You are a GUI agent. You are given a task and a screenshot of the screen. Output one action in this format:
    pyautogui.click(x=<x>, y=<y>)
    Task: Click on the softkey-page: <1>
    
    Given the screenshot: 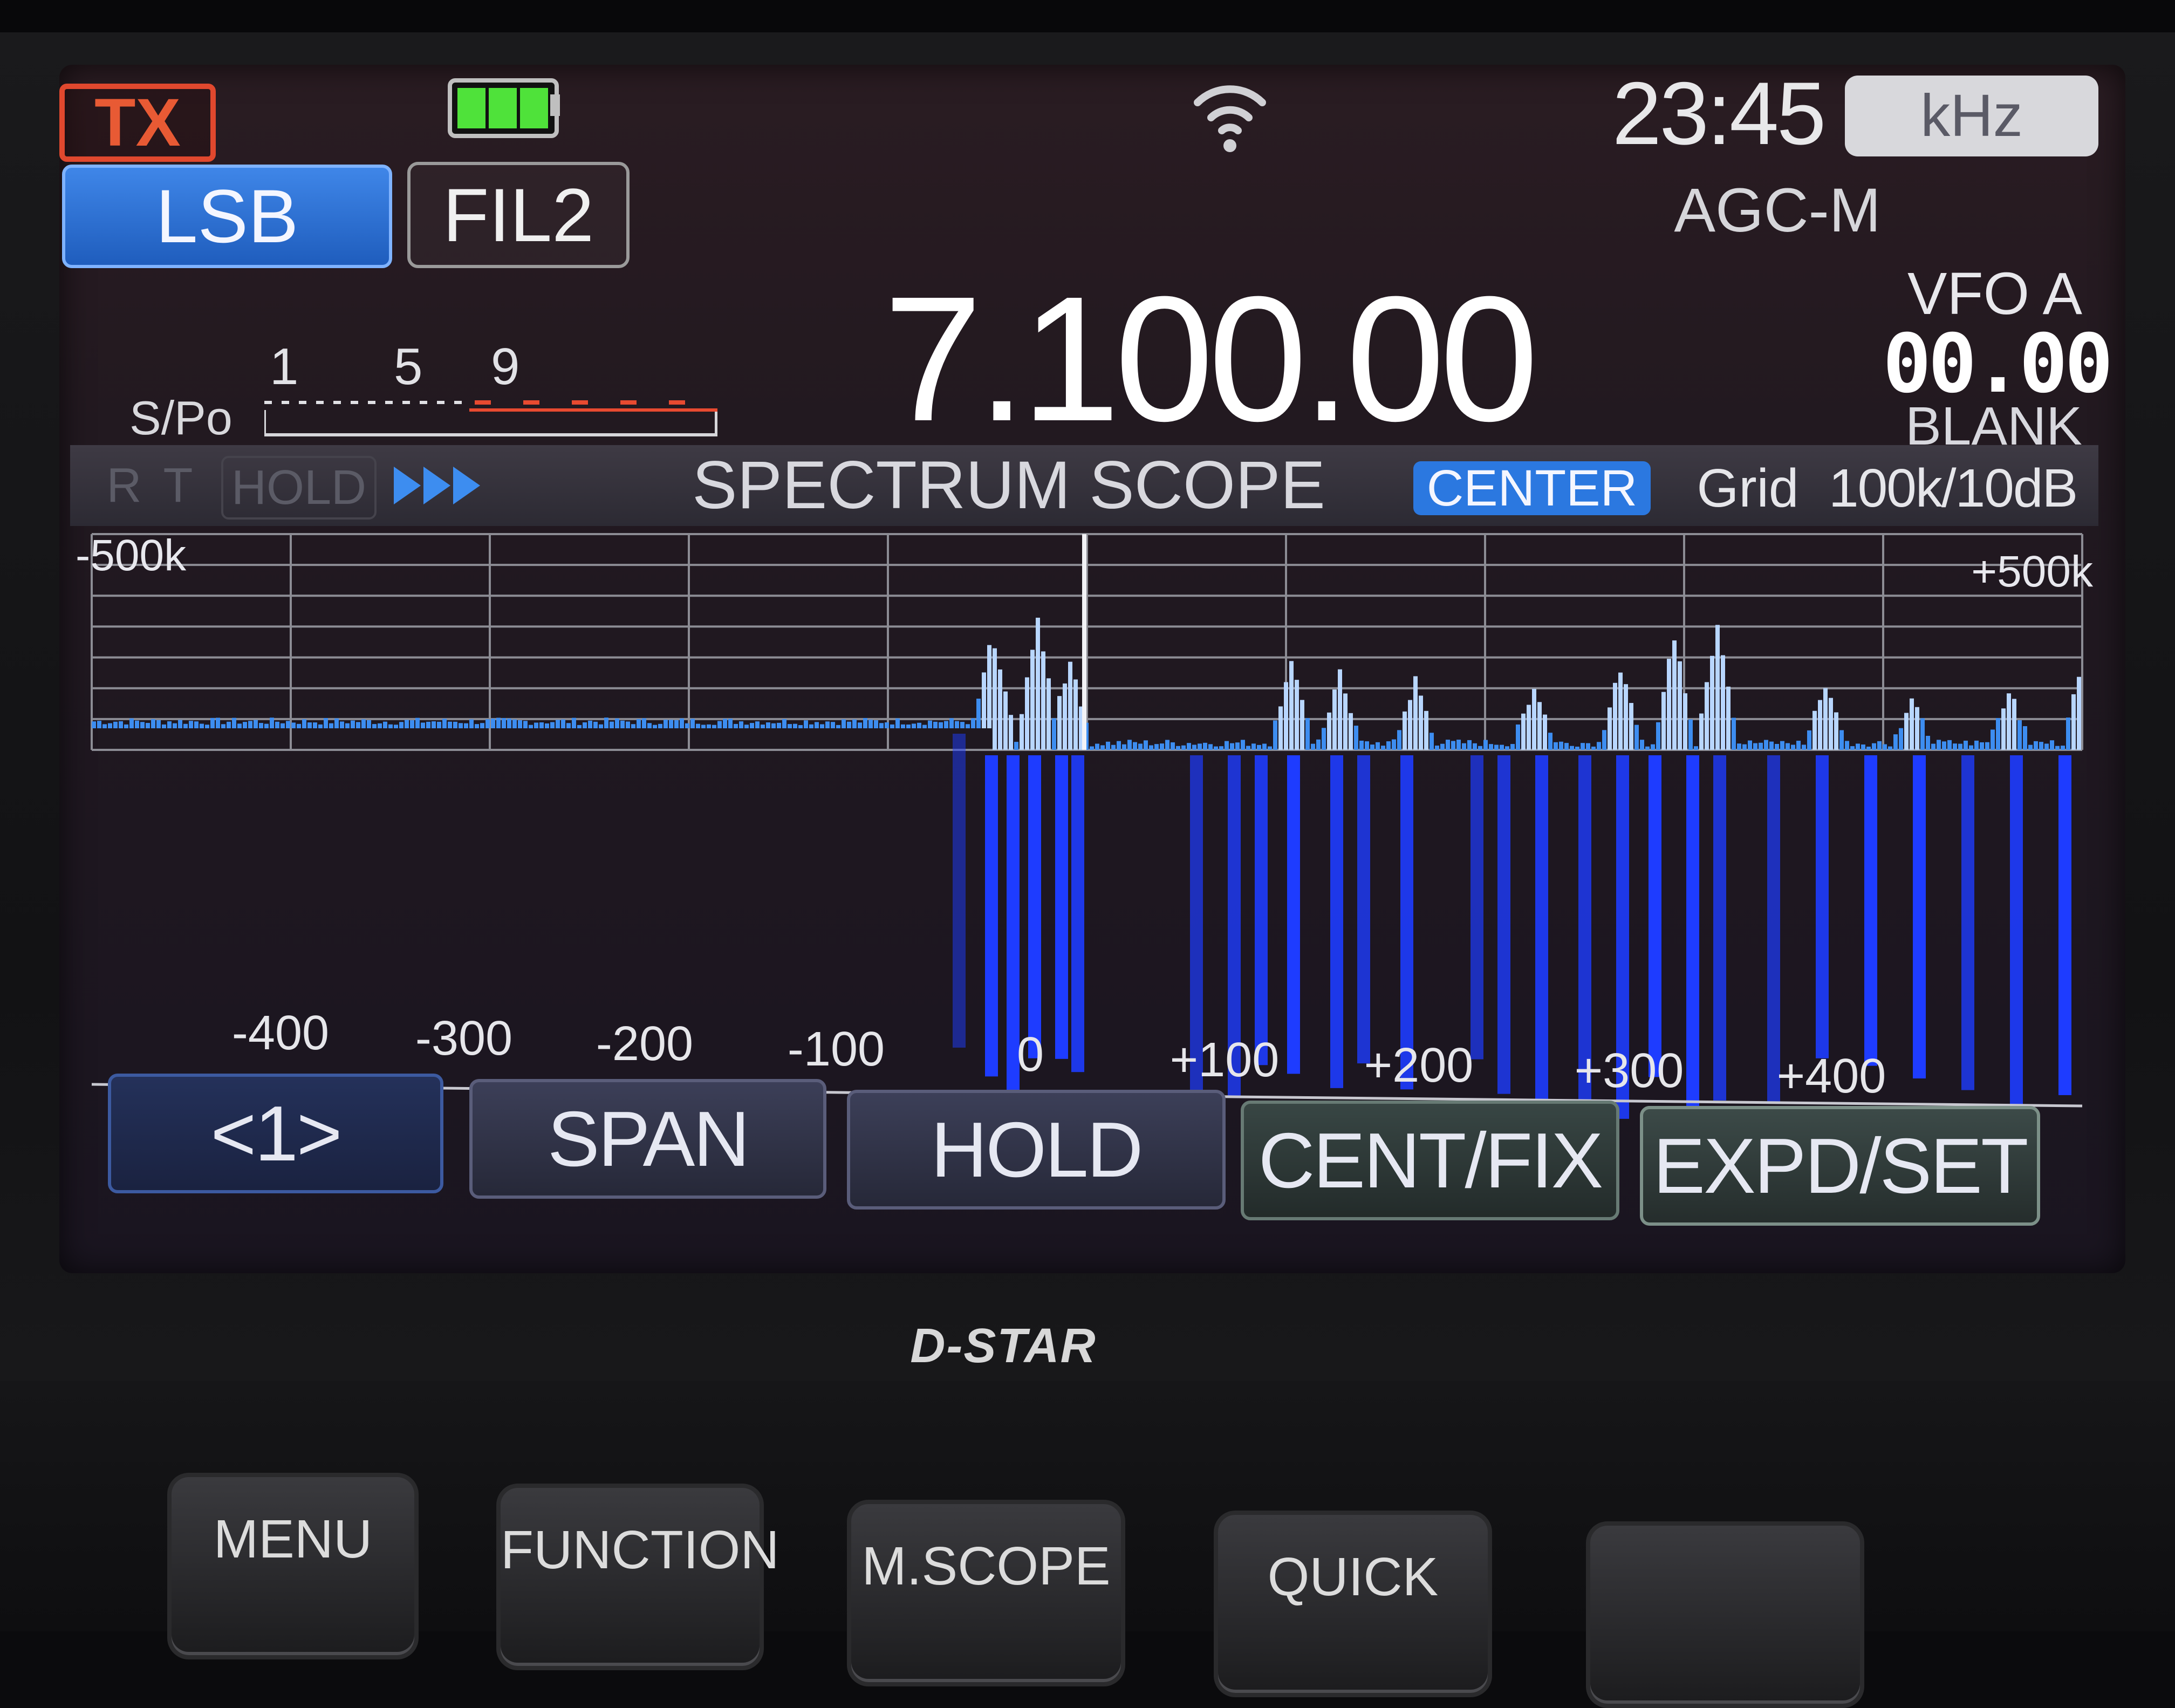 What is the action you would take?
    pyautogui.click(x=275, y=1133)
    